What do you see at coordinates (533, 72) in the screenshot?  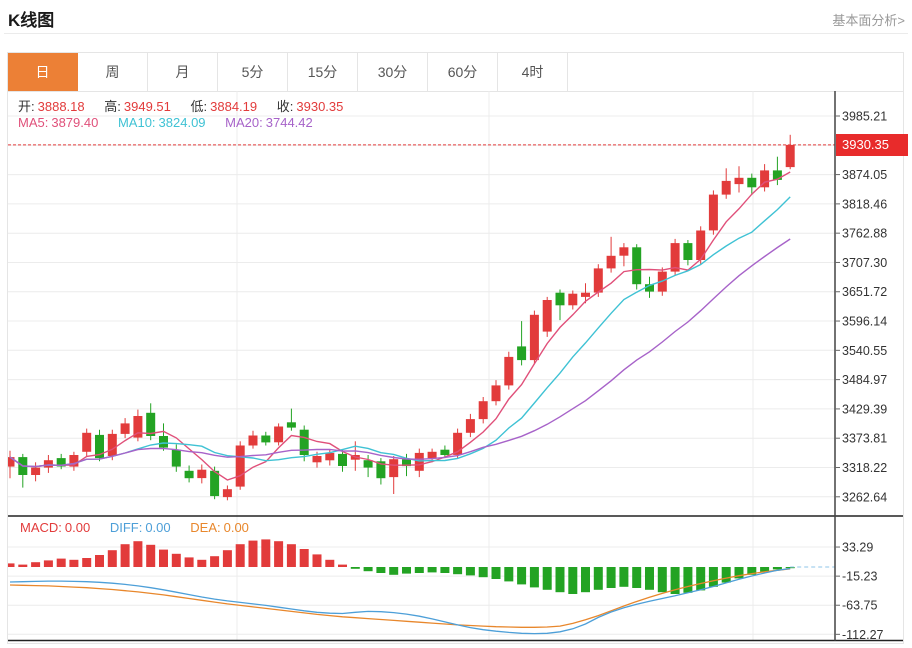 I see `tab-4hour: 4时` at bounding box center [533, 72].